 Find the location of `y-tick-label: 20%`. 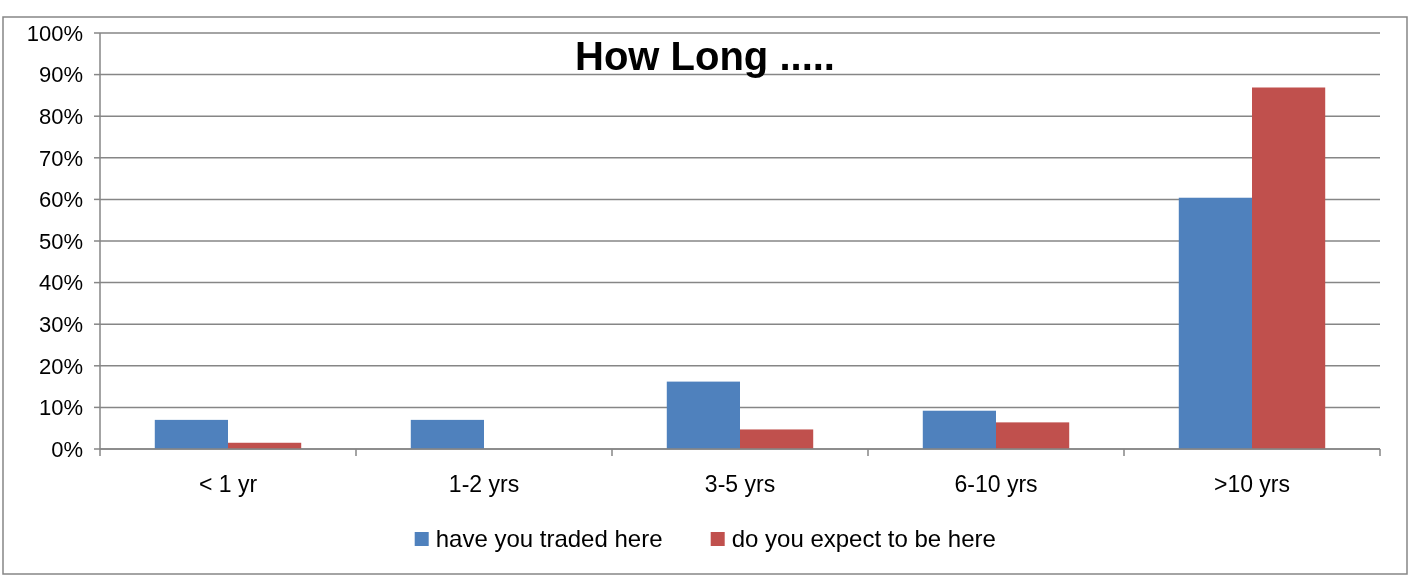

y-tick-label: 20% is located at coordinates (60, 366).